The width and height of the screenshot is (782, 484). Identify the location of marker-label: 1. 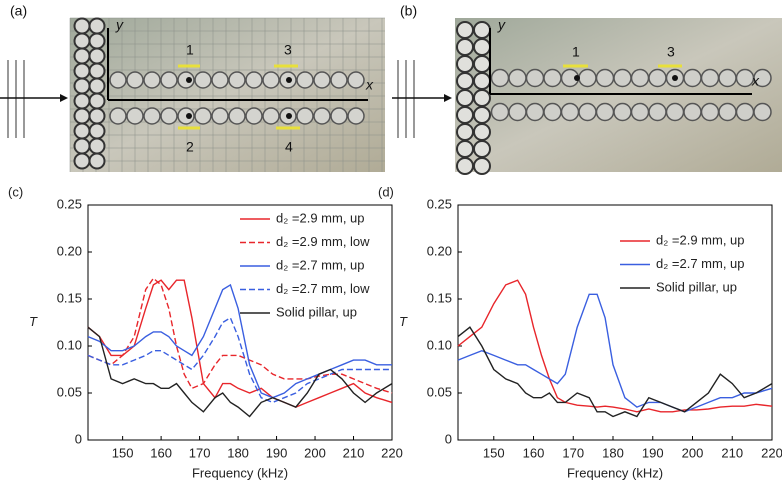
(576, 52).